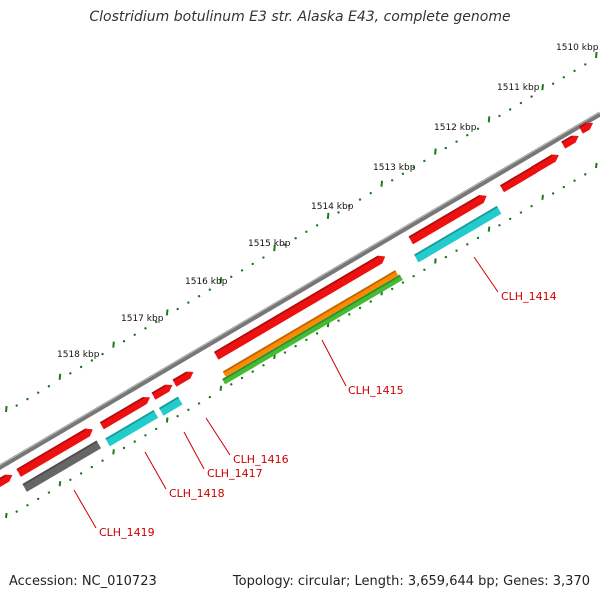 The width and height of the screenshot is (600, 600). I want to click on kbp-label: 1510 kbp, so click(577, 48).